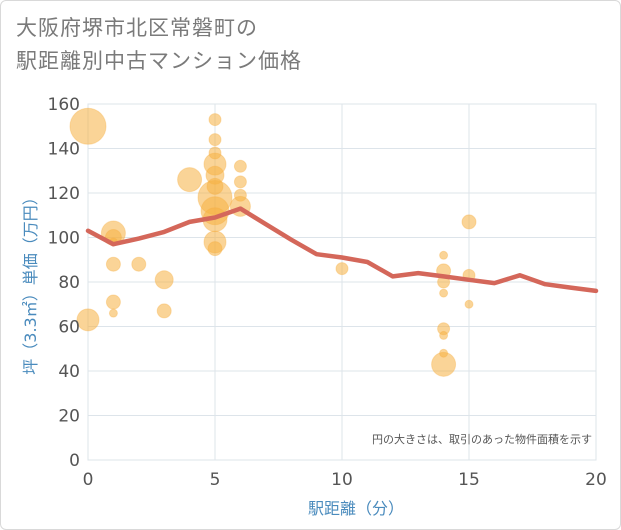  I want to click on x-axis-label: 駅距離（分）, so click(356, 508).